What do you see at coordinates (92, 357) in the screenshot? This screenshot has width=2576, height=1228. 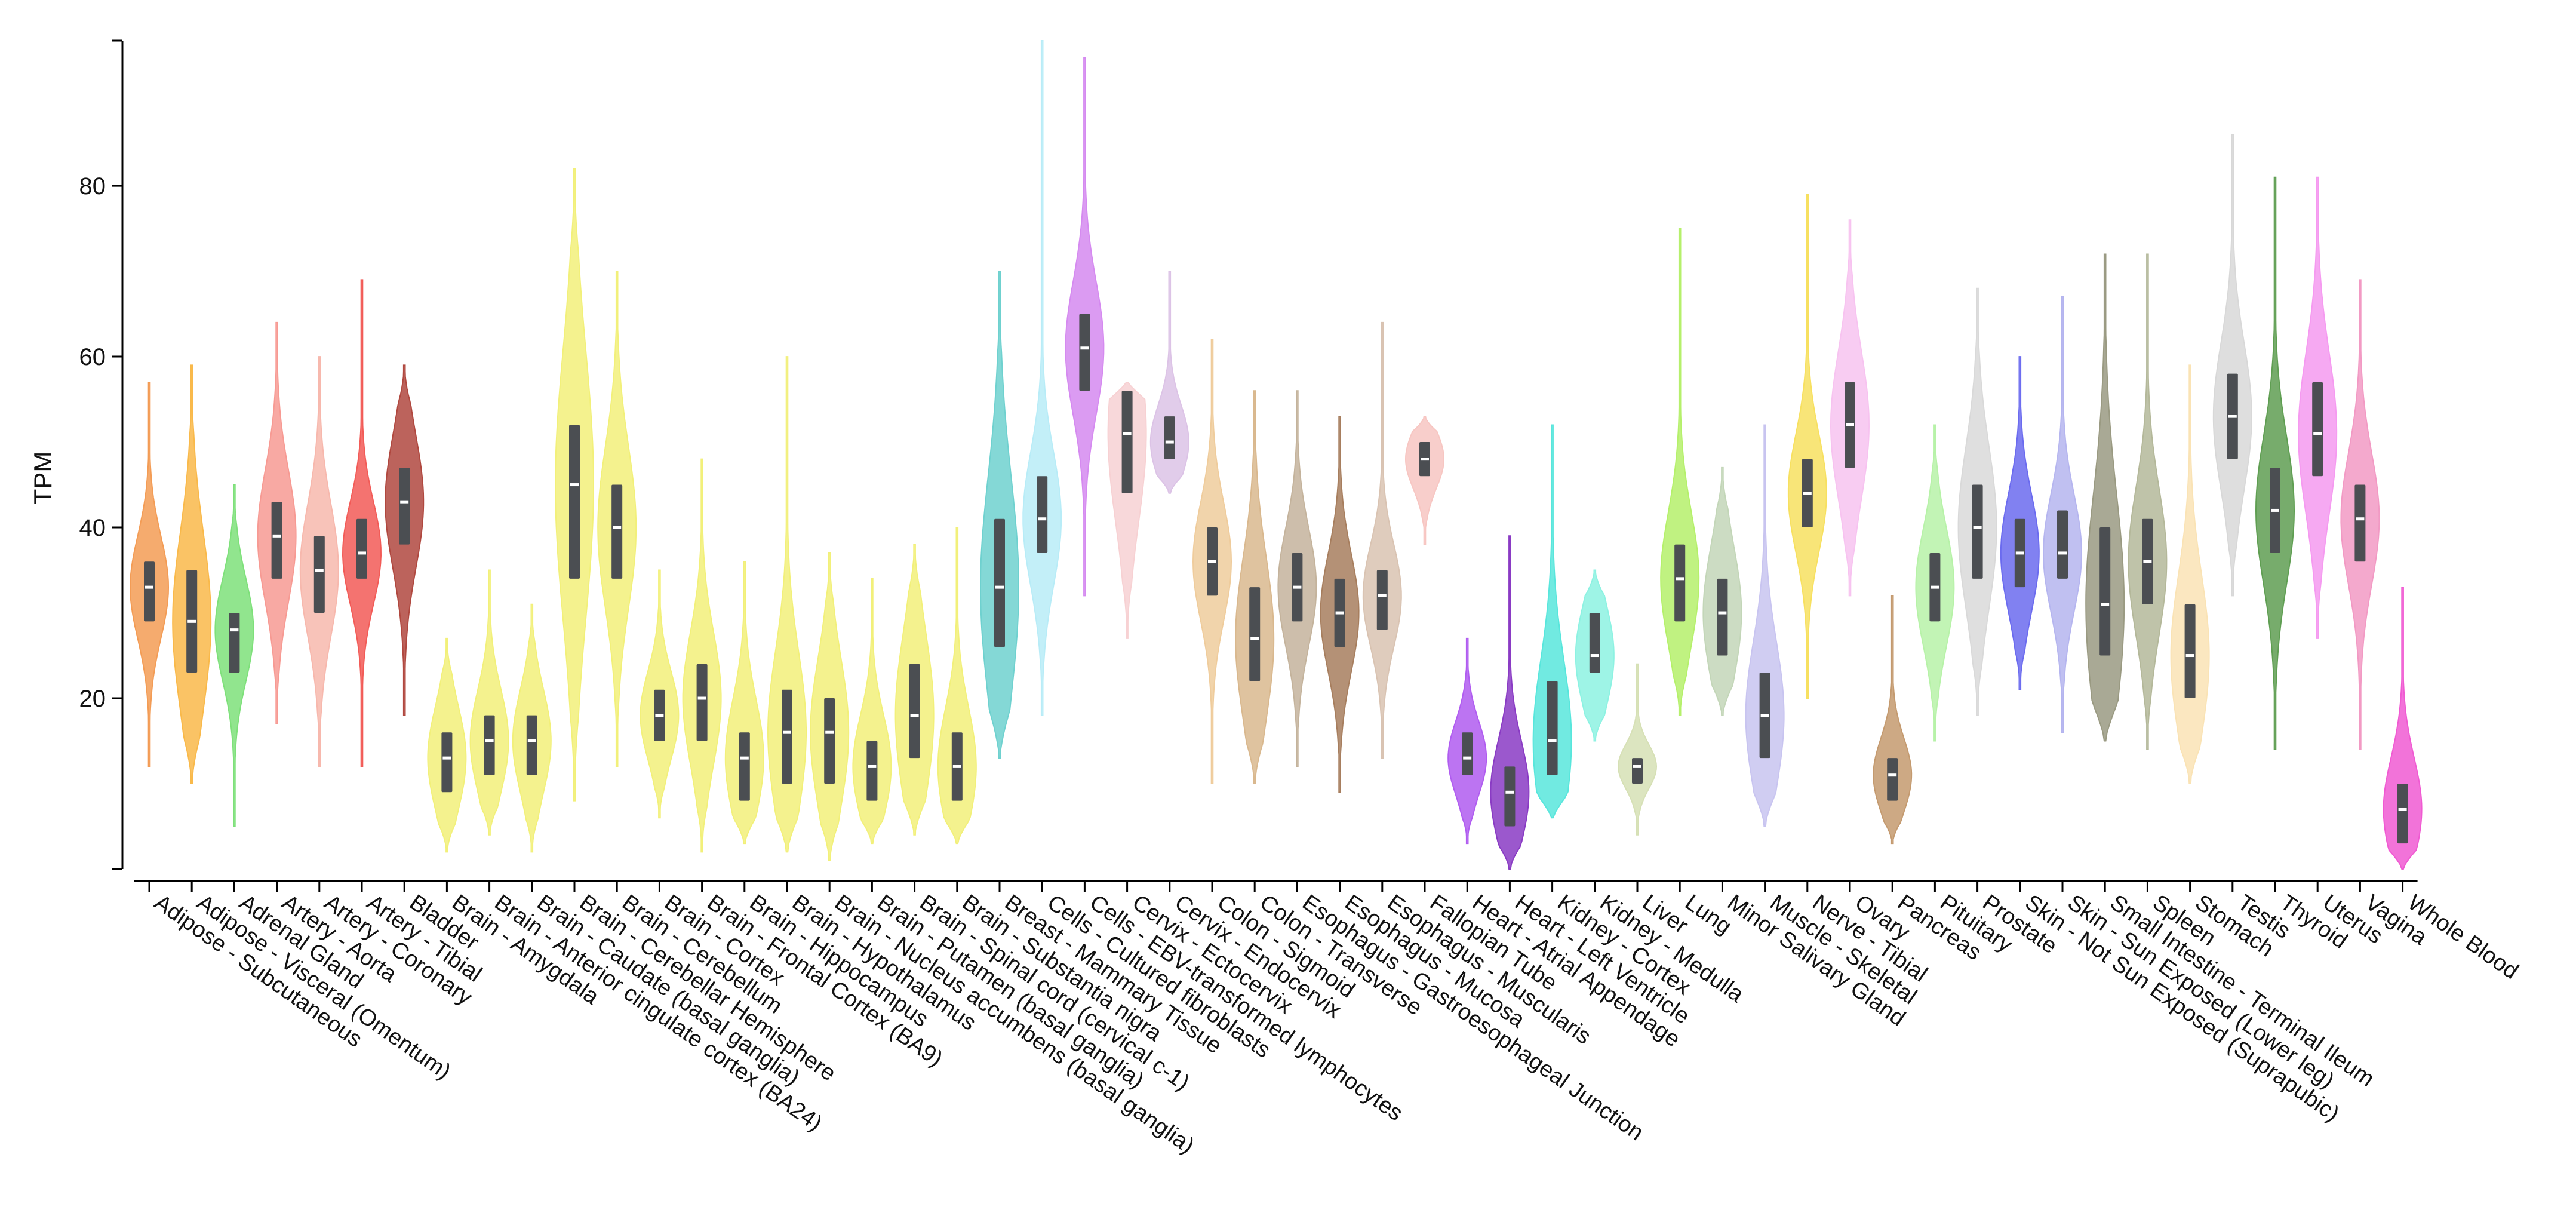 I see `y-tick-label: 60` at bounding box center [92, 357].